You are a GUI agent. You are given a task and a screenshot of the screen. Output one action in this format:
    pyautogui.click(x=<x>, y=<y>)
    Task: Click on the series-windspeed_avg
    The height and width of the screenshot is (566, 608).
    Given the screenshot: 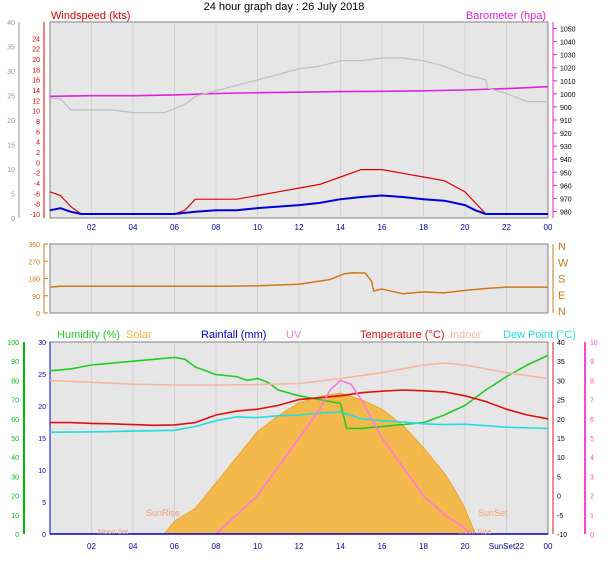 What is the action you would take?
    pyautogui.click(x=298, y=204)
    